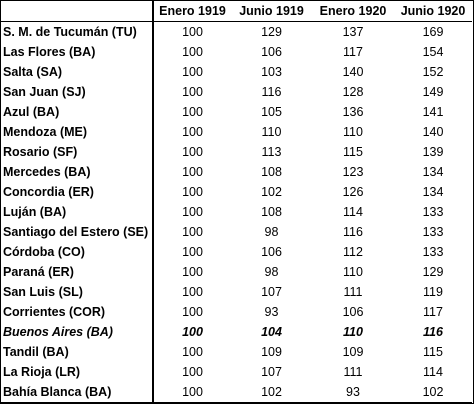 This screenshot has width=474, height=404. I want to click on table-row: Concordia (ER) 100 102 126 134, so click(236, 192).